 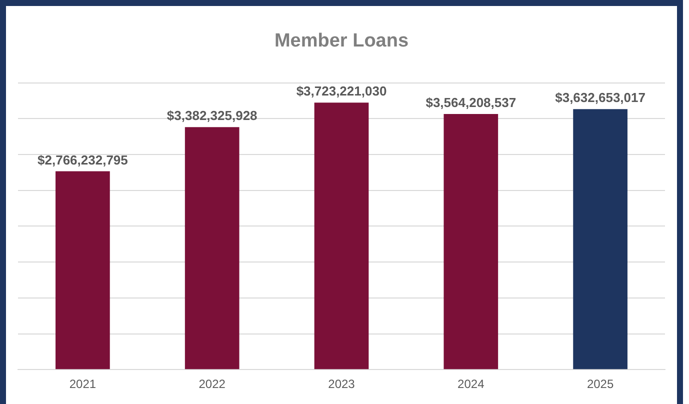 I want to click on data-label: $3,723,221,030, so click(x=341, y=91).